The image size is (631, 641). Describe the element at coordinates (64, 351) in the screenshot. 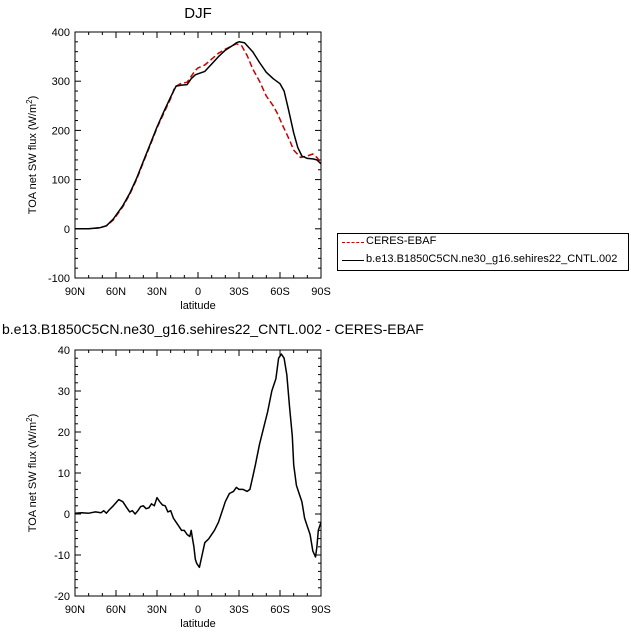

I see `y-tick-label: 40` at that location.